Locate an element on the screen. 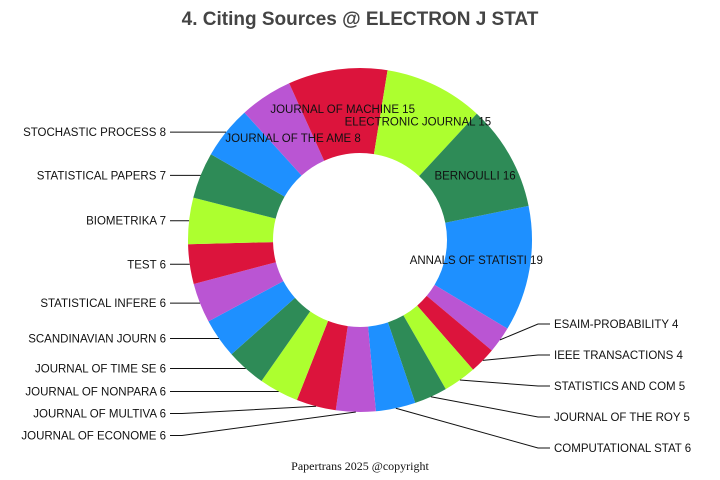 The width and height of the screenshot is (720, 480). slice-journal-of-machine is located at coordinates (338, 114).